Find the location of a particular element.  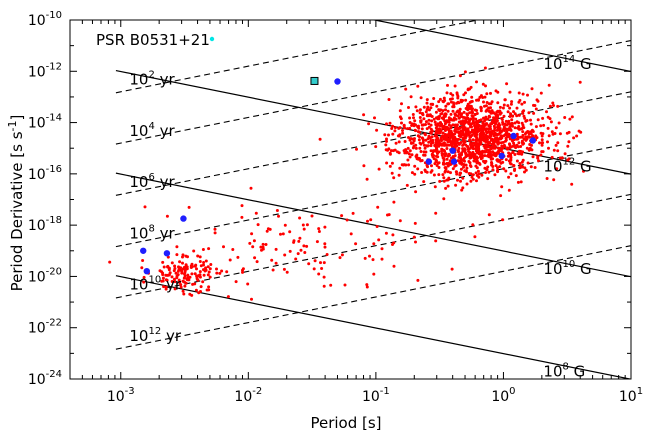

x-tick-label: 100 is located at coordinates (503, 395).